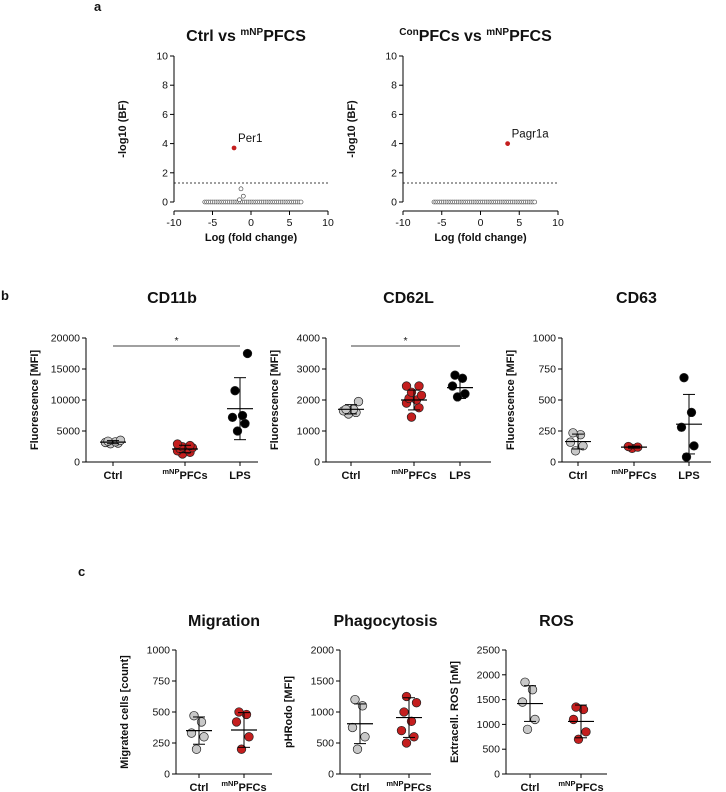  What do you see at coordinates (309, 339) in the screenshot?
I see `y-tick-label: 4000` at bounding box center [309, 339].